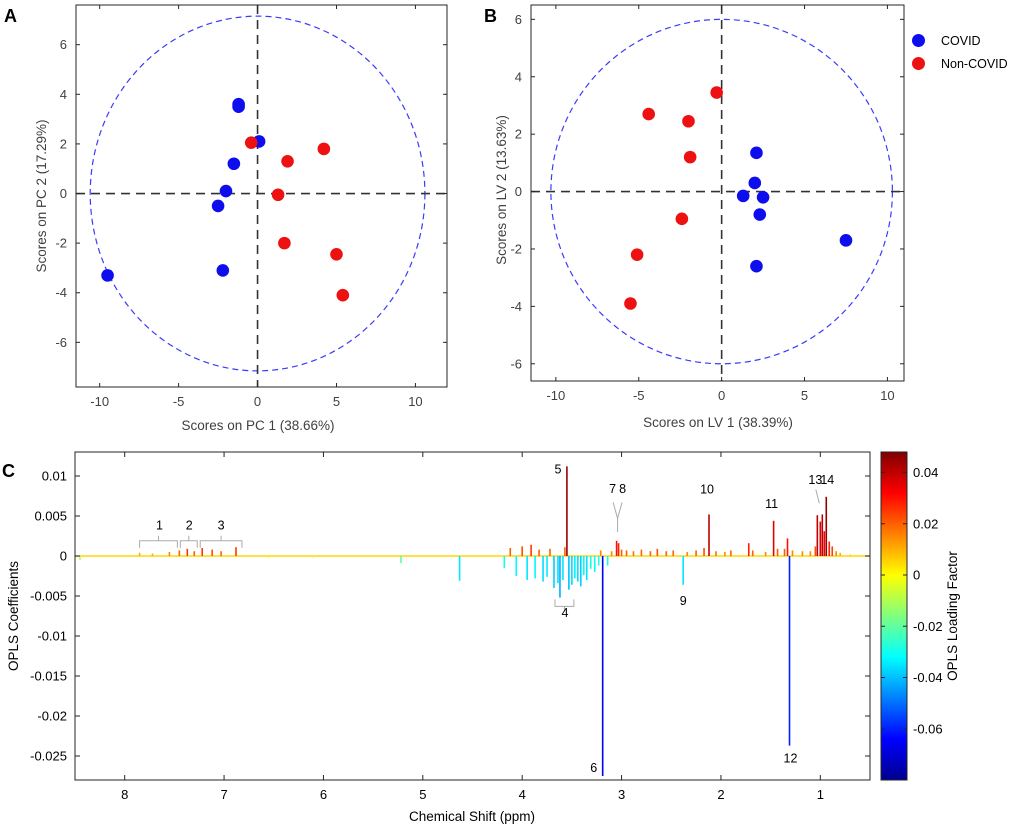 This screenshot has width=1017, height=829. I want to click on panel-c-peak-label: 1, so click(159, 526).